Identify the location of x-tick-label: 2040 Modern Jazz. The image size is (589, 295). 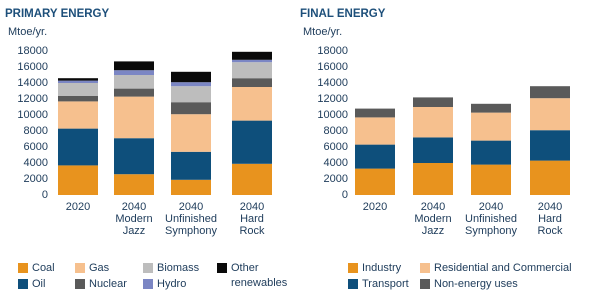
(133, 219).